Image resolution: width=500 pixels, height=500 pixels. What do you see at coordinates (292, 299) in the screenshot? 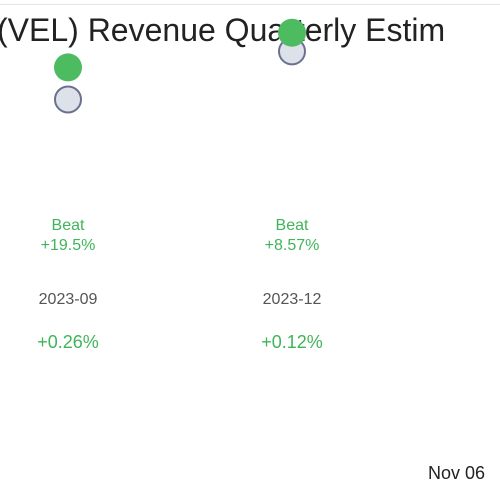
I see `period-label: 2023-12` at bounding box center [292, 299].